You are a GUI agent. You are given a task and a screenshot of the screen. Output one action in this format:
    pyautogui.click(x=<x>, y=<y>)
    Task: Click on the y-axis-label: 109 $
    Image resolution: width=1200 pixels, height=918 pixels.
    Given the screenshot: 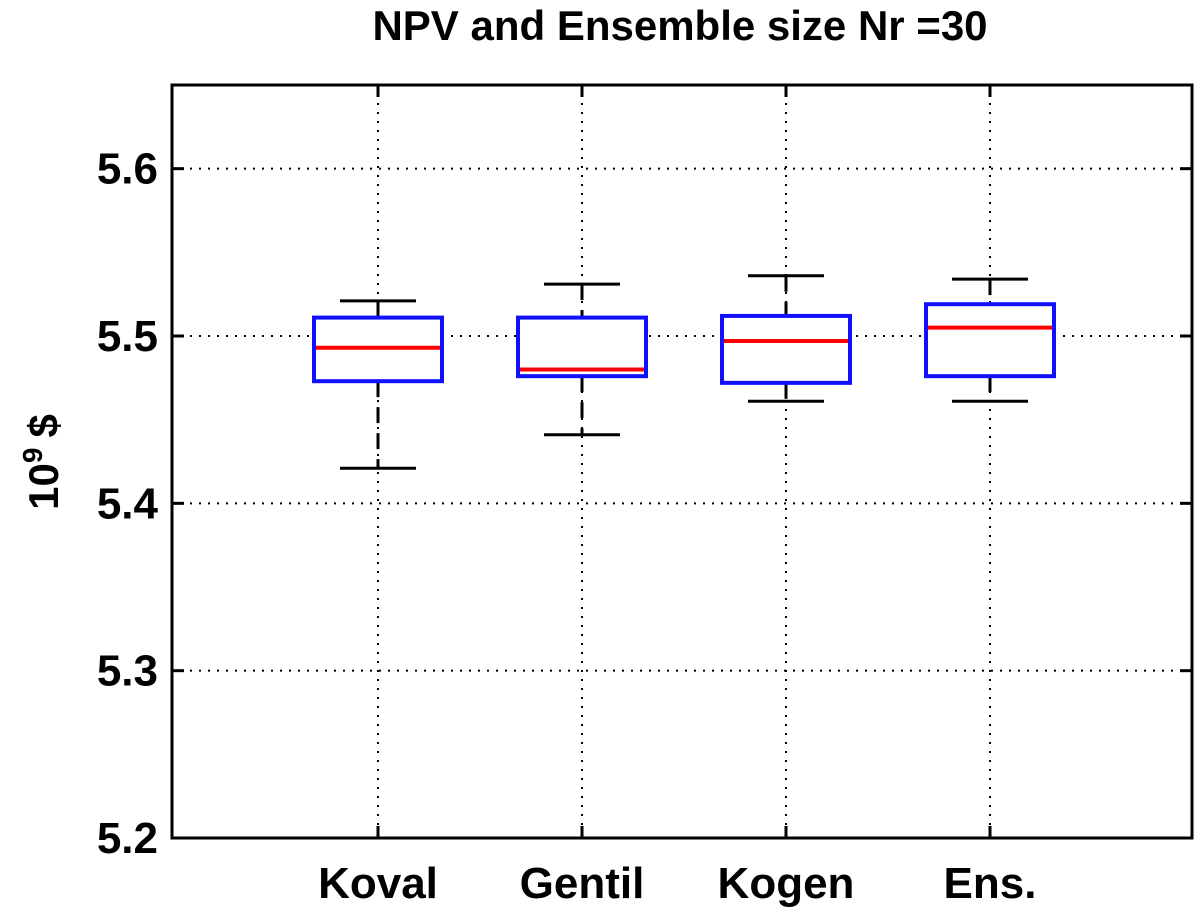 What is the action you would take?
    pyautogui.click(x=42, y=462)
    